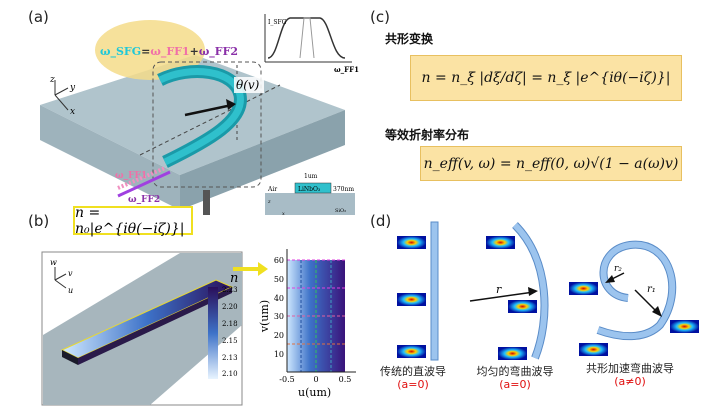 Image resolution: width=726 pixels, height=408 pixels. Describe the element at coordinates (409, 39) in the screenshot. I see `conformal-heading: 共形变换` at that location.